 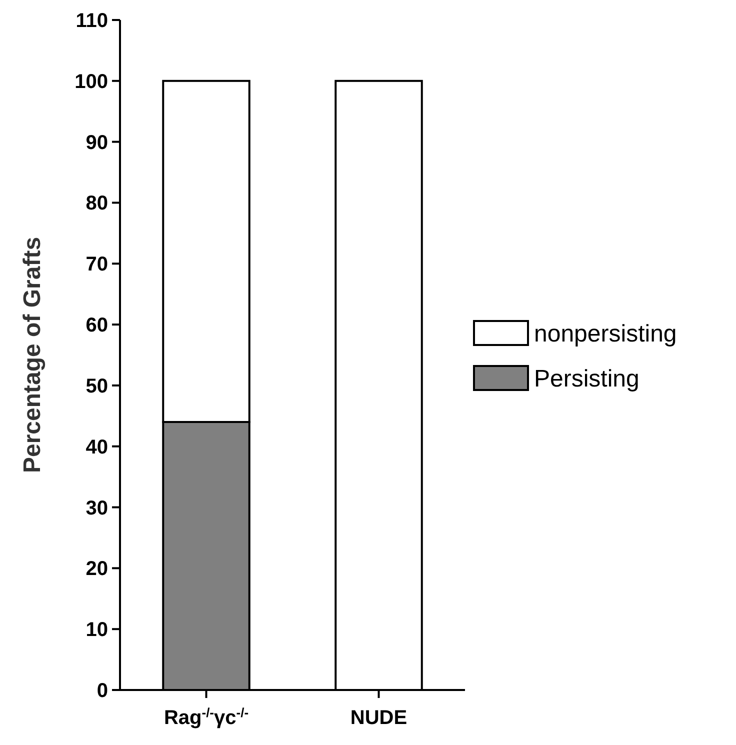 What do you see at coordinates (97, 630) in the screenshot?
I see `y-tick-label: 10` at bounding box center [97, 630].